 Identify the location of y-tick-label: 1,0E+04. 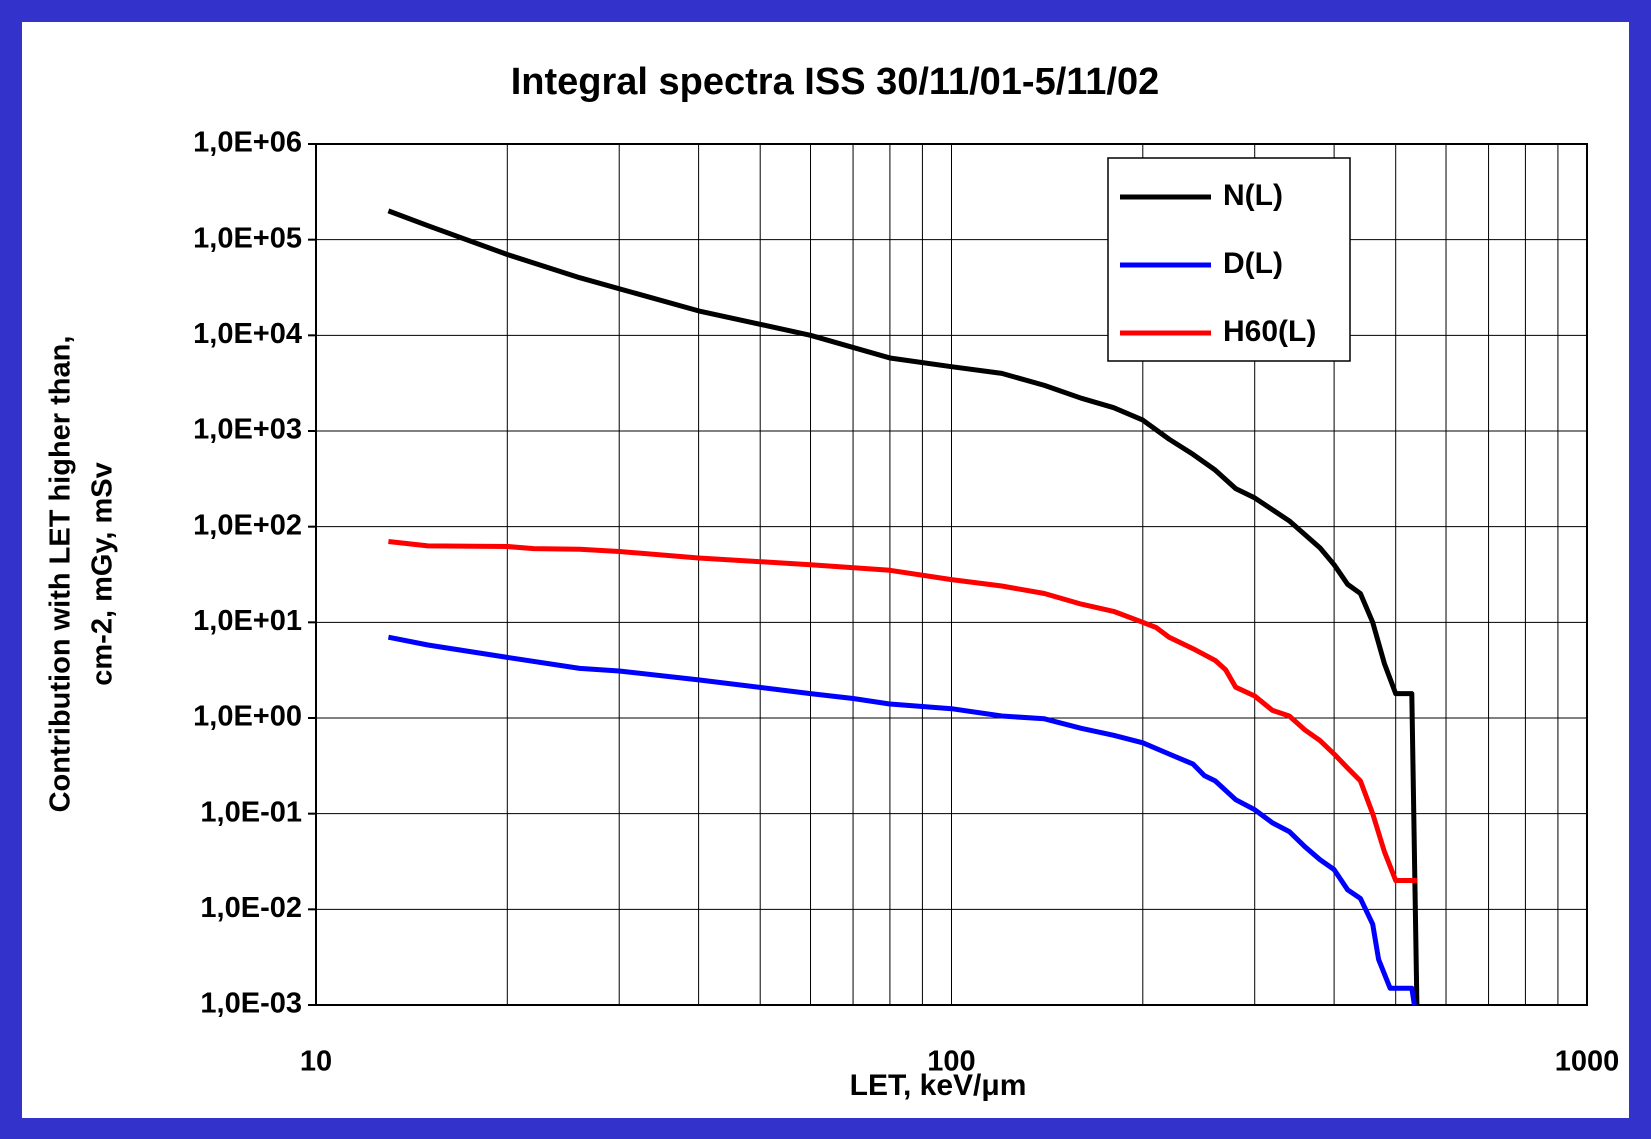
(247, 334).